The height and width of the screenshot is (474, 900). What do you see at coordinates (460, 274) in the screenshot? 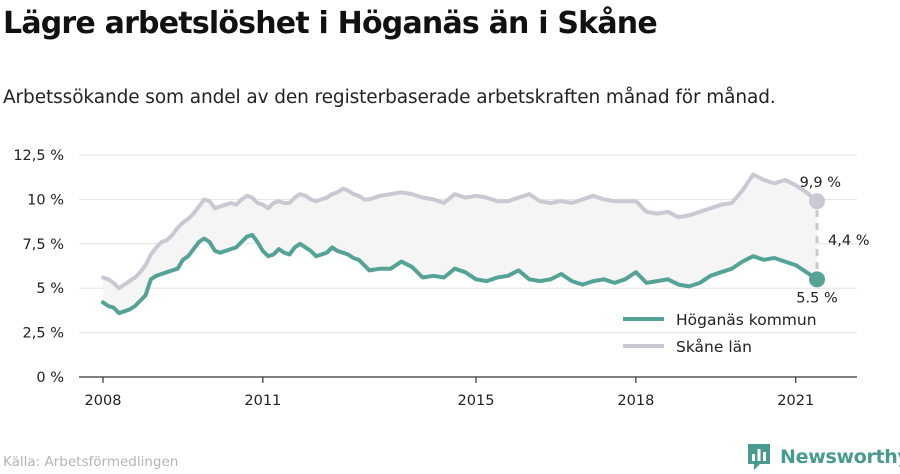
I see `series-line-hoganas` at bounding box center [460, 274].